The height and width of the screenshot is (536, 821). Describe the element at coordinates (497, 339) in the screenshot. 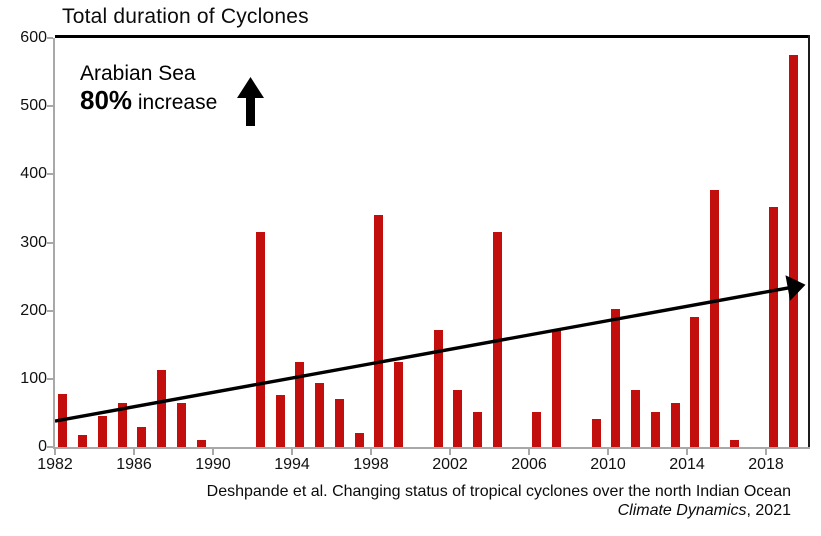

I see `bar-2004` at that location.